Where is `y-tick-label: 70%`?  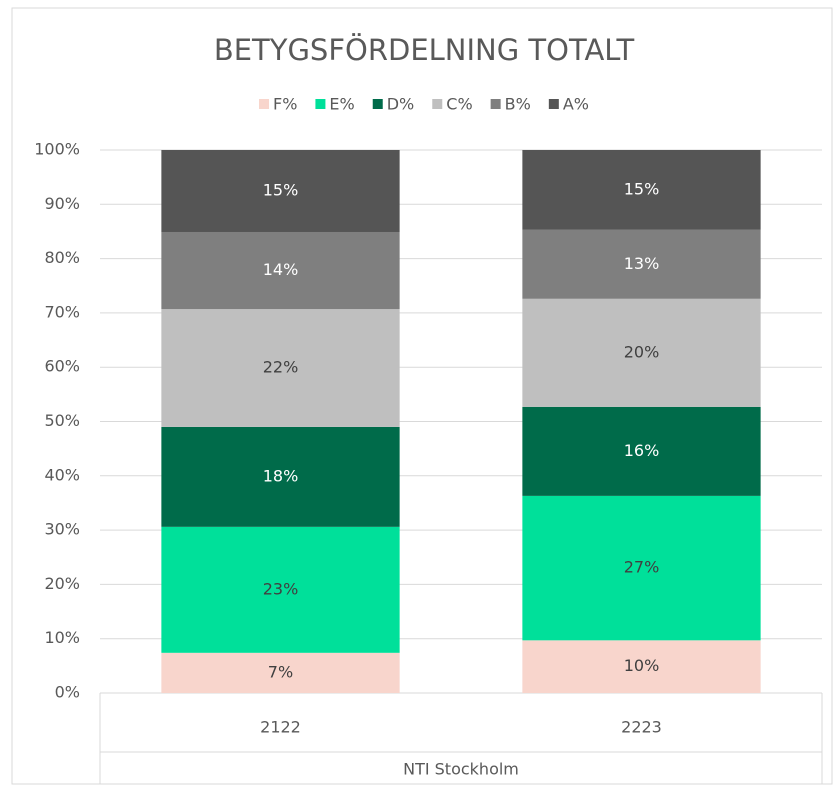
y-tick-label: 70% is located at coordinates (62, 311).